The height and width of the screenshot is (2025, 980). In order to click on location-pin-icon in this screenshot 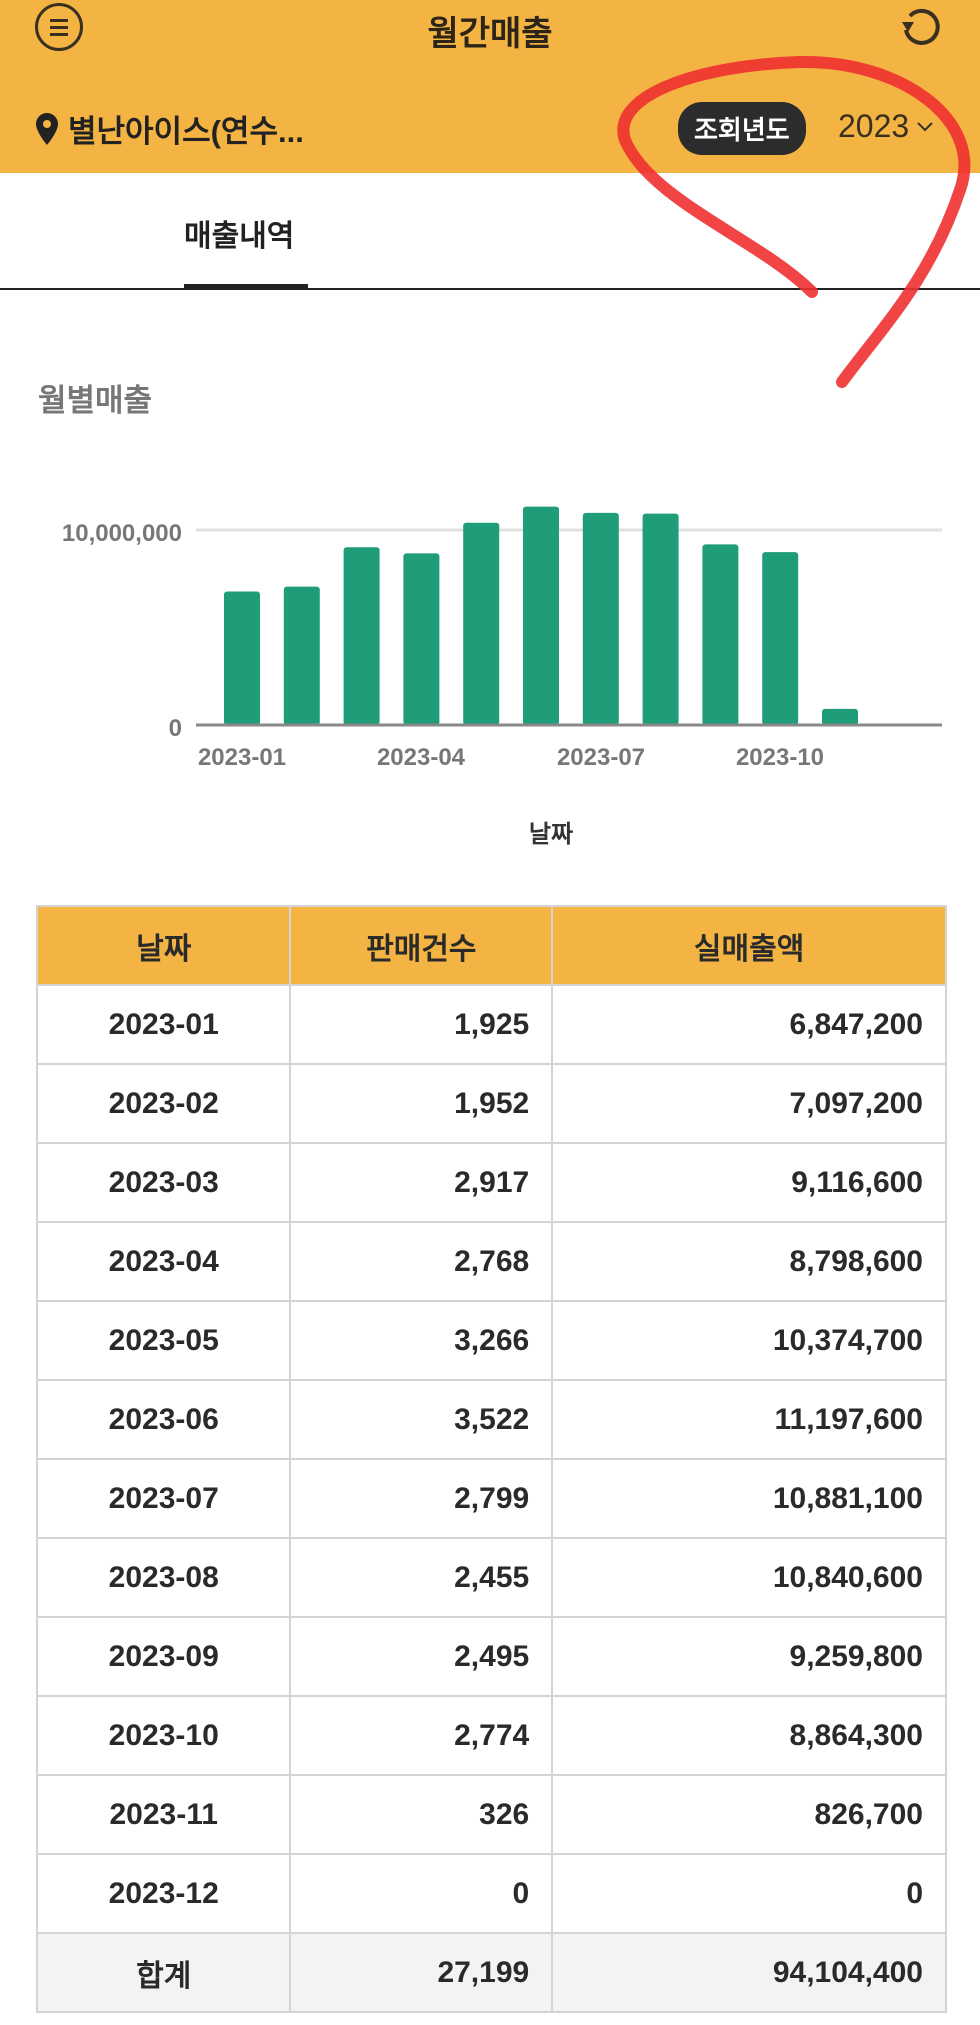, I will do `click(47, 128)`.